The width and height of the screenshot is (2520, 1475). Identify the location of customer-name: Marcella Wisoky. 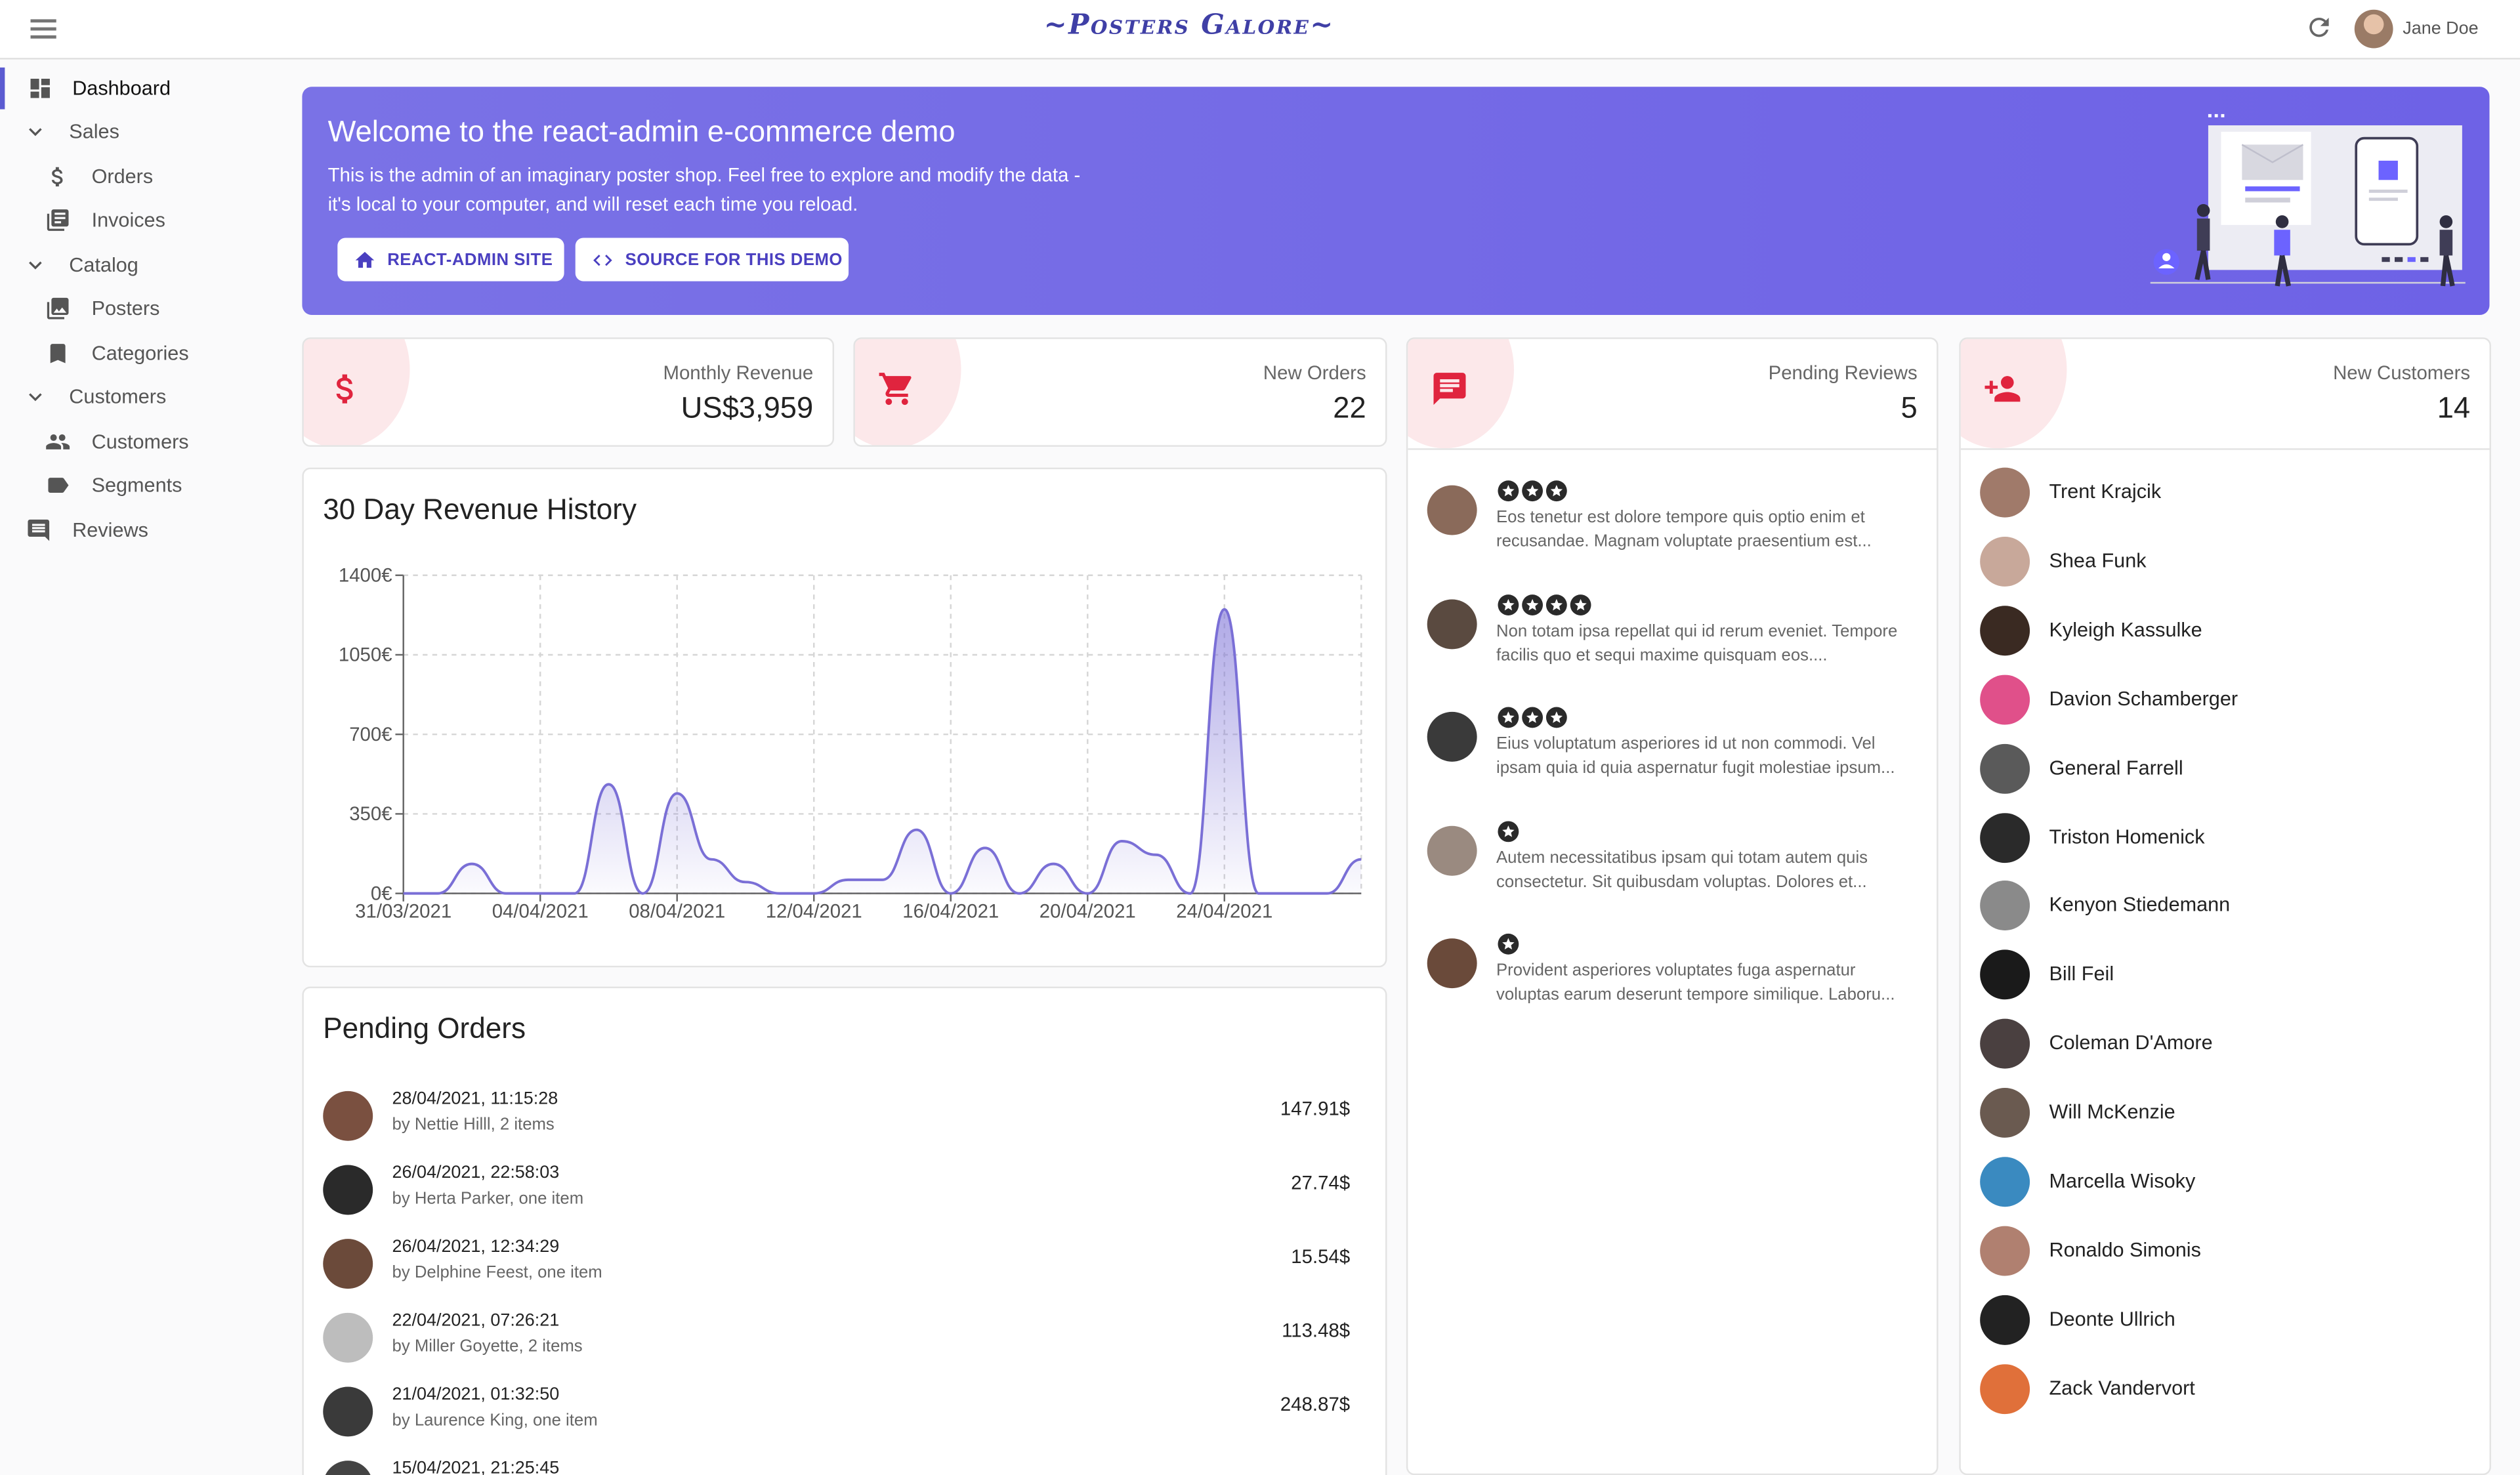
(2122, 1181).